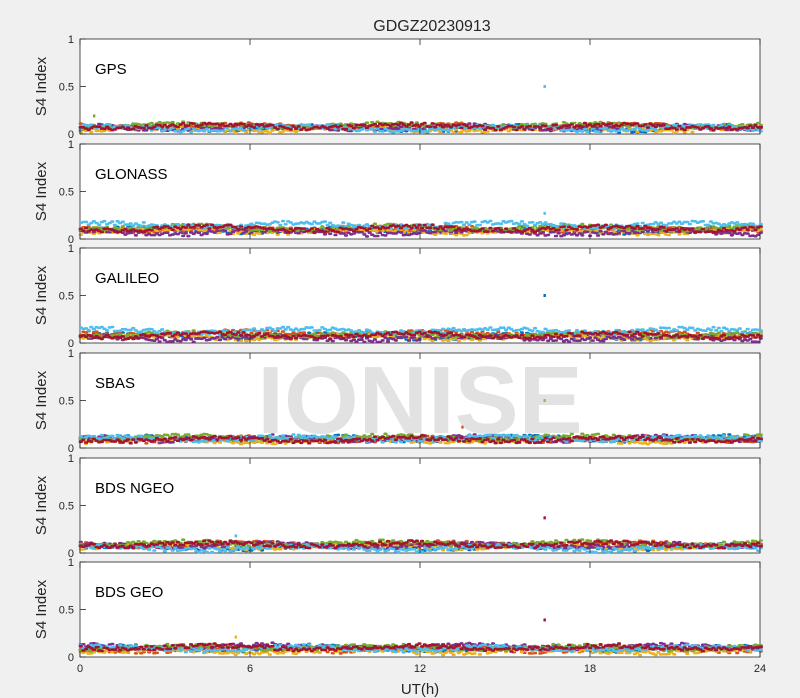  Describe the element at coordinates (432, 26) in the screenshot. I see `figure-title: GDGZ20230913` at that location.